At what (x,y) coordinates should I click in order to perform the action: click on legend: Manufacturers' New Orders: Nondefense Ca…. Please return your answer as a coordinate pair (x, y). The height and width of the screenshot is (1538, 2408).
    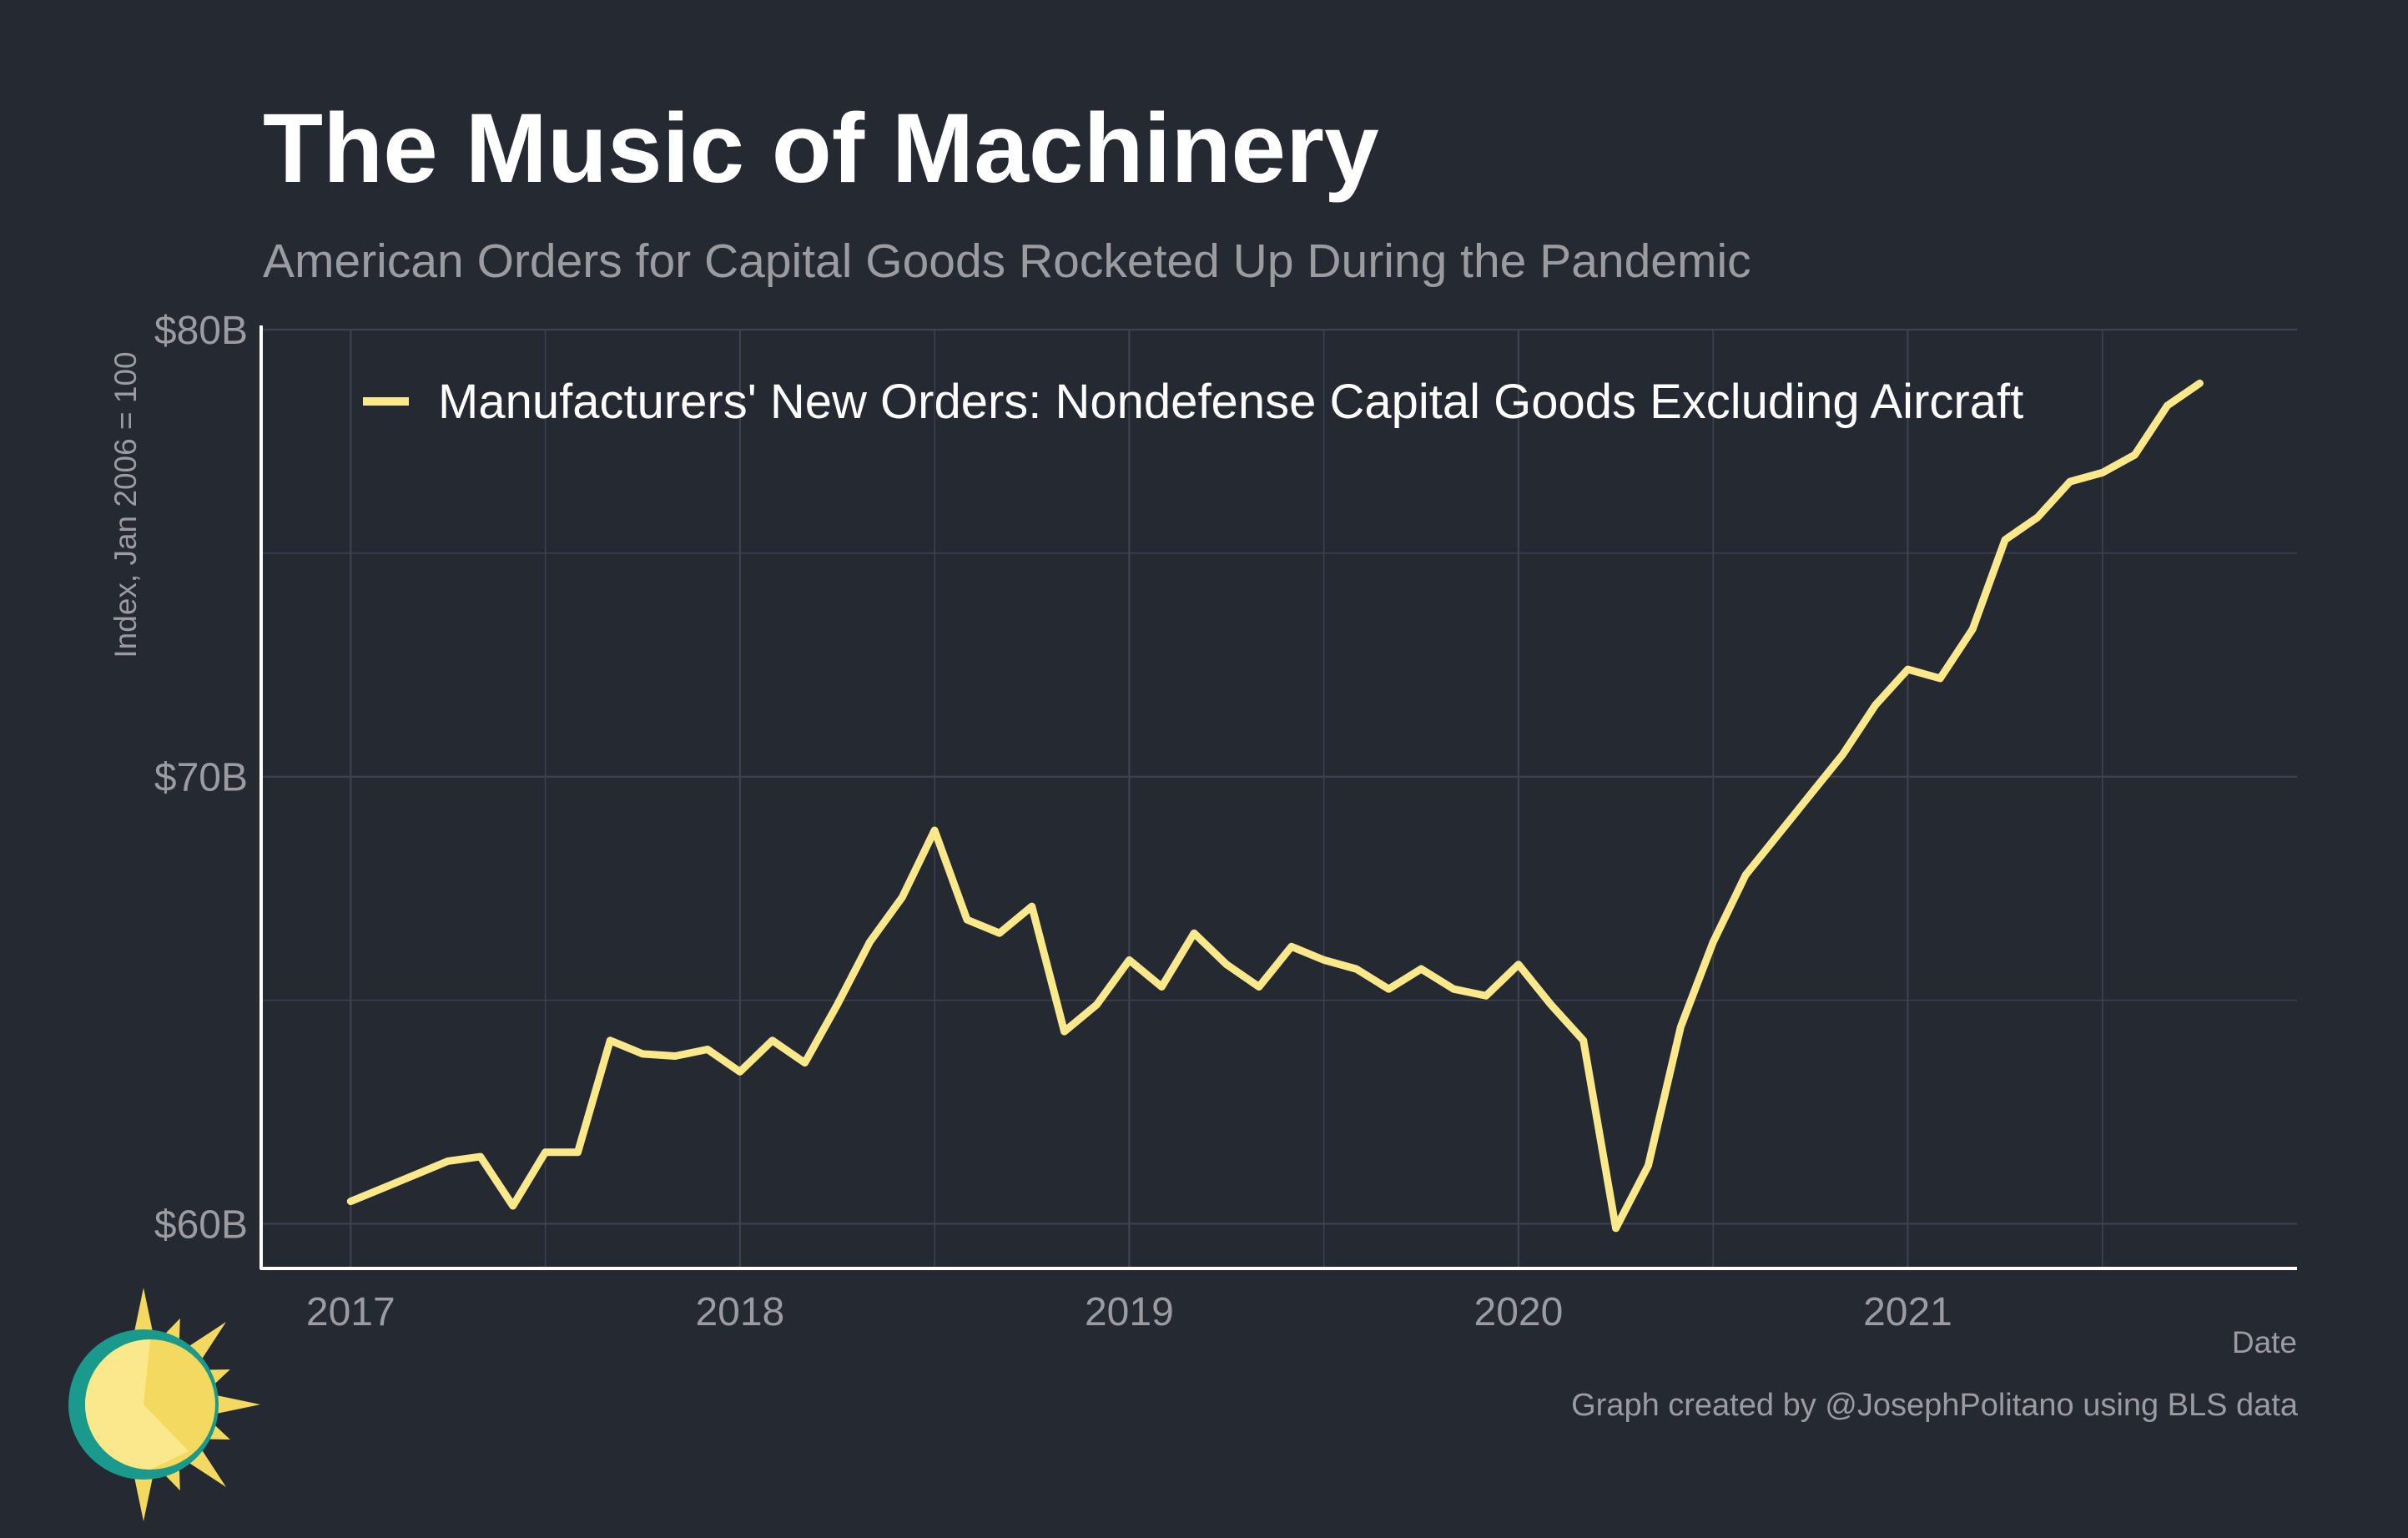
    Looking at the image, I should click on (1193, 402).